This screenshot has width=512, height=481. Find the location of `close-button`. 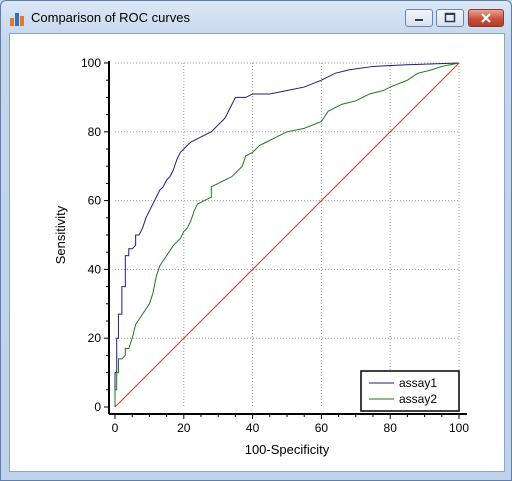

close-button is located at coordinates (486, 18).